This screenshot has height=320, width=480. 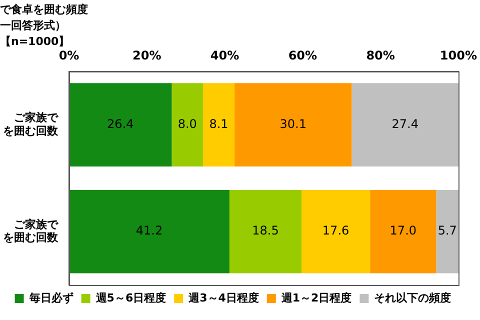 I want to click on text: 【n=1000】, so click(x=35, y=42).